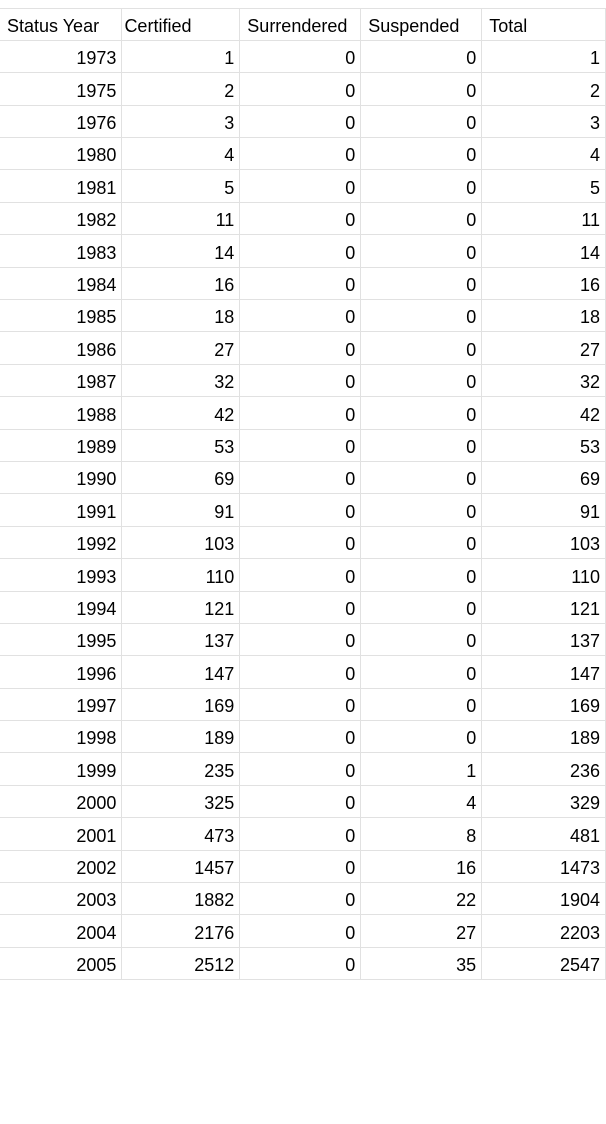  What do you see at coordinates (543, 705) in the screenshot?
I see `cell-total: 169` at bounding box center [543, 705].